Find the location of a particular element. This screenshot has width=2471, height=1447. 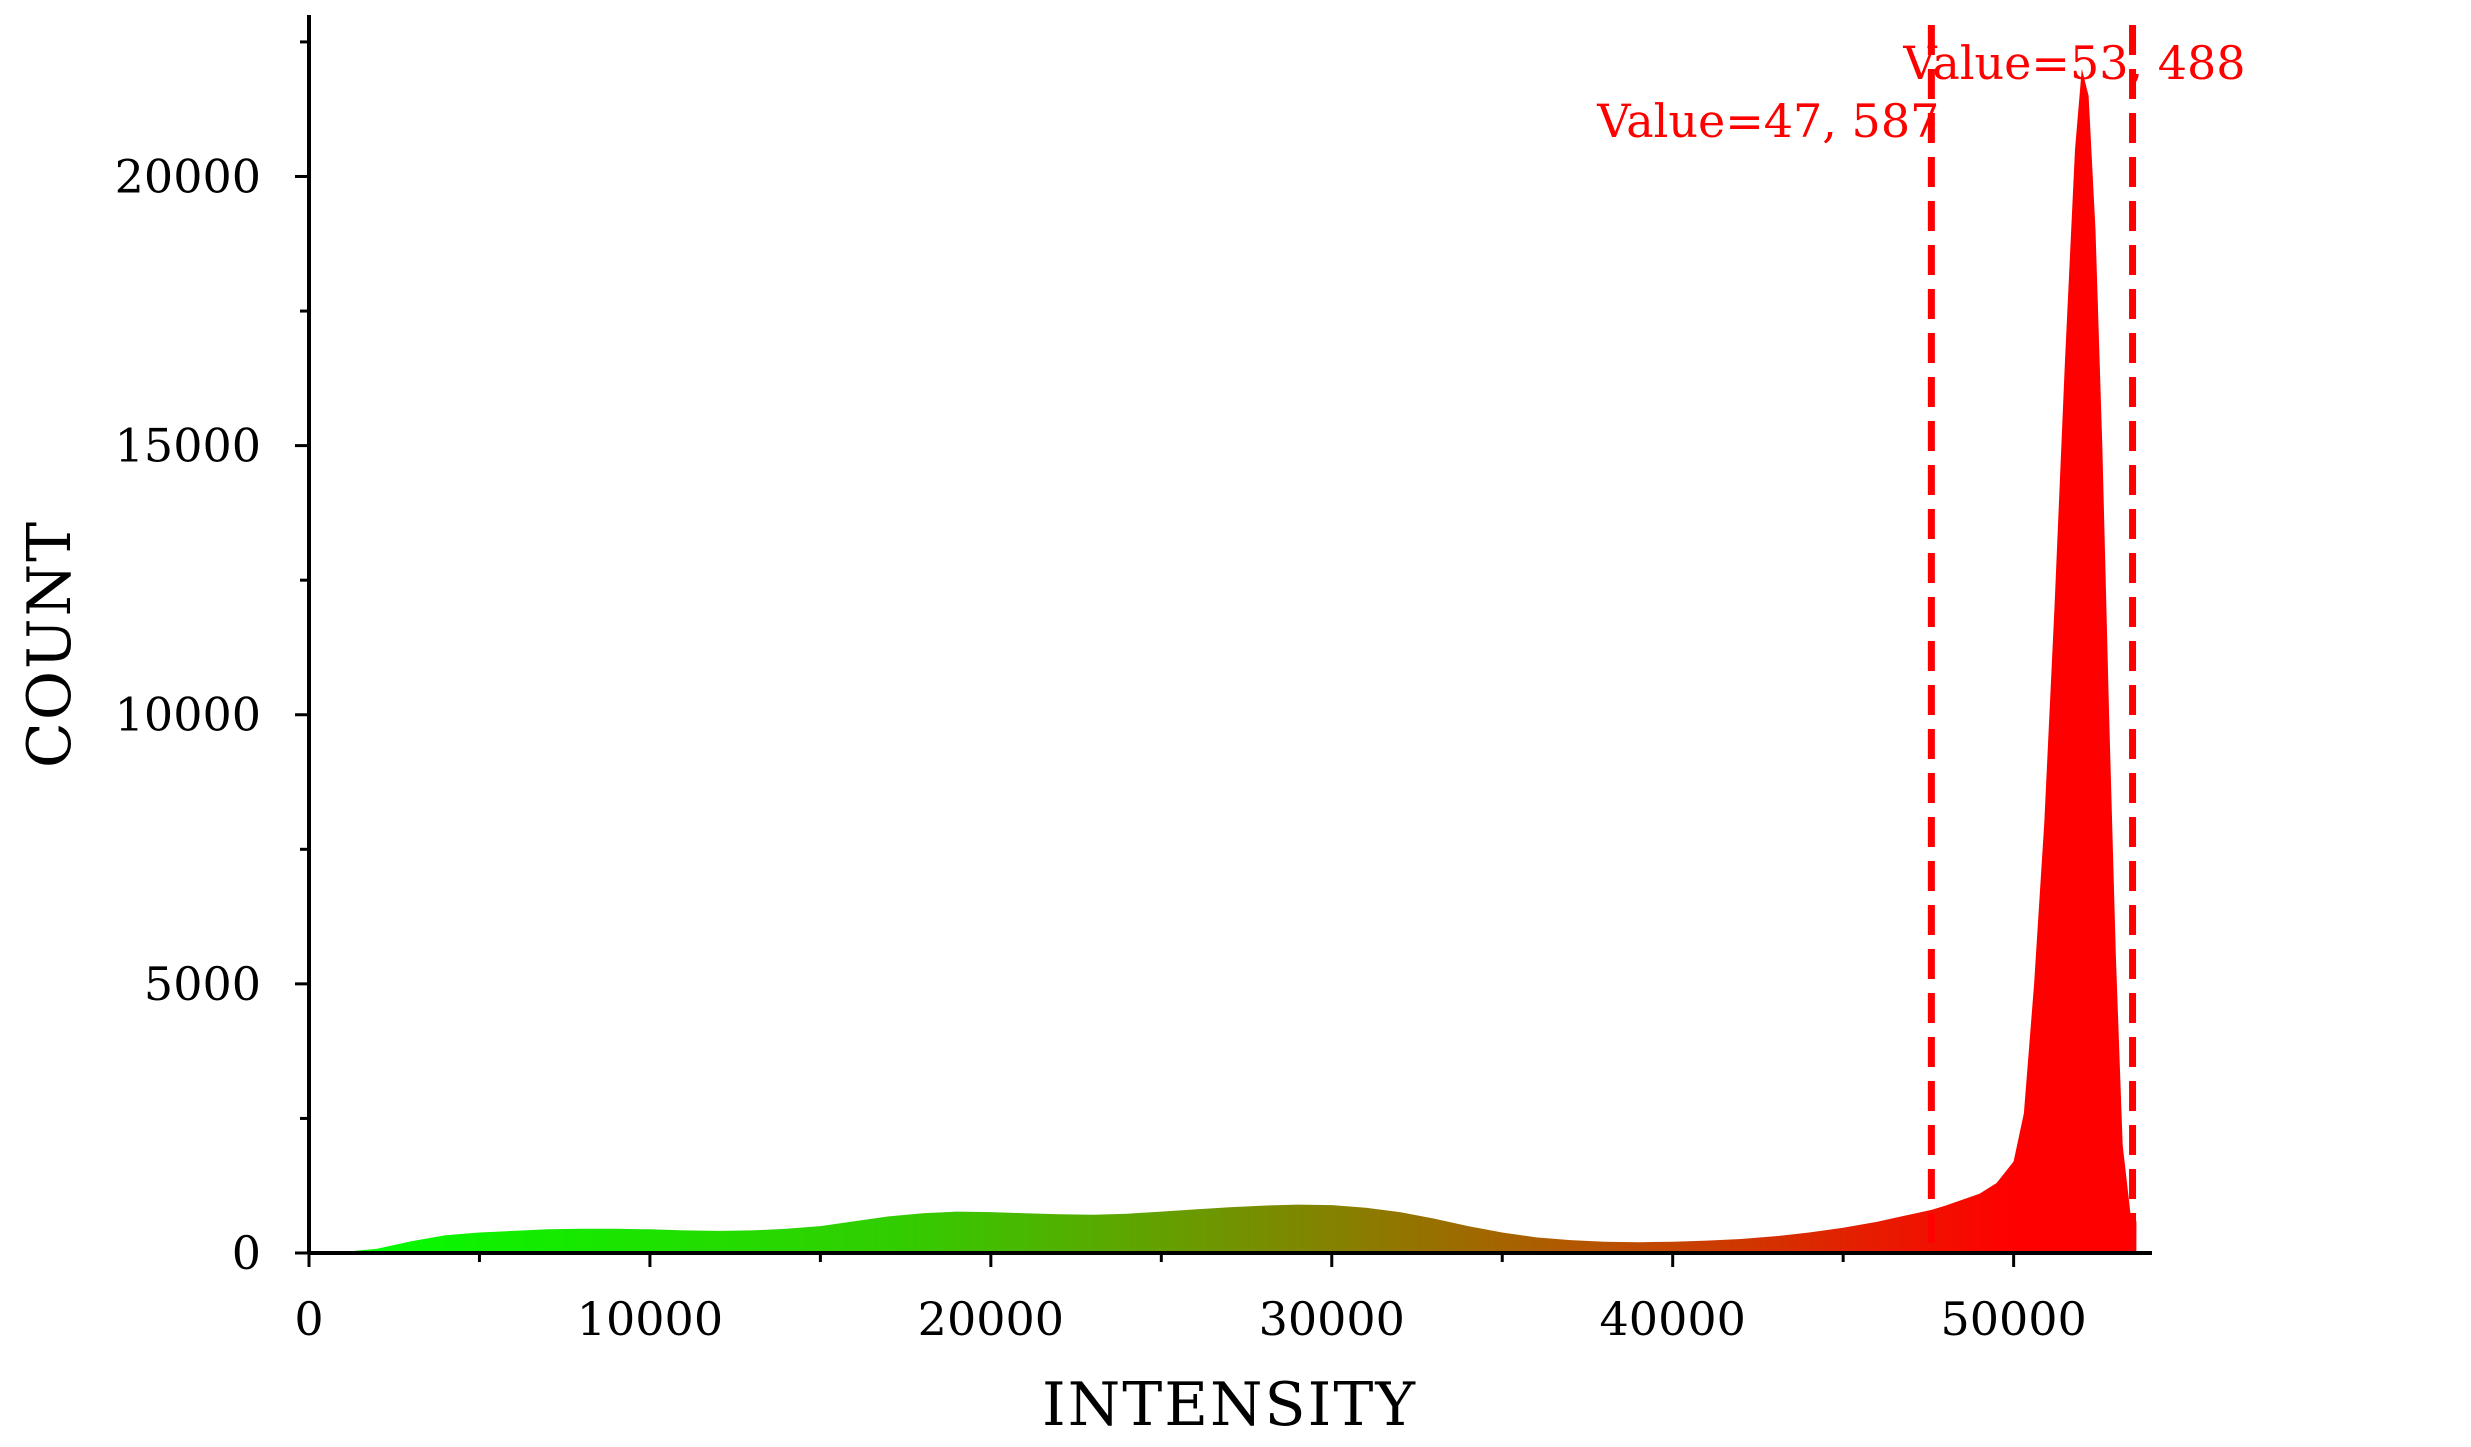

y-tick-label: 15000 is located at coordinates (188, 446).